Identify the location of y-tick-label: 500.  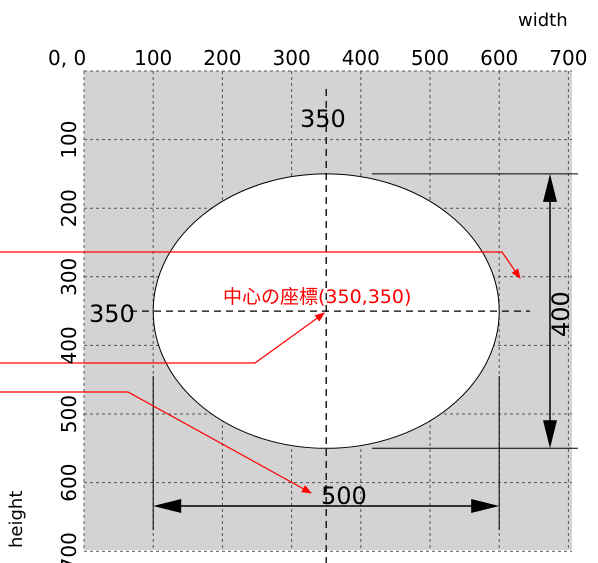
(69, 414).